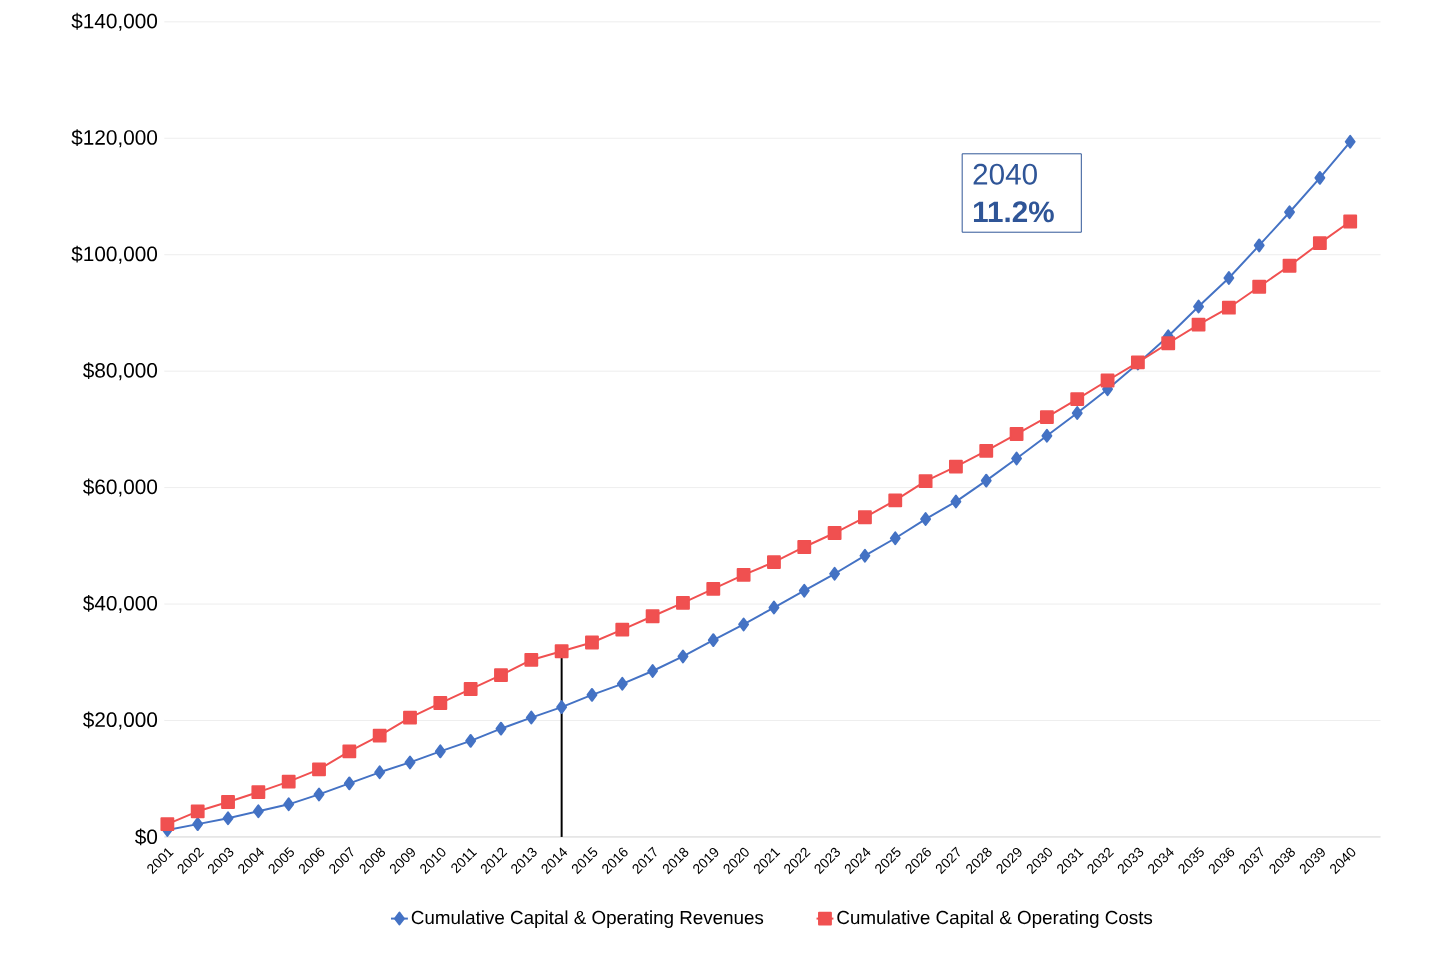 This screenshot has width=1453, height=959. Describe the element at coordinates (114, 21) in the screenshot. I see `y-tick-label: $140,000` at that location.